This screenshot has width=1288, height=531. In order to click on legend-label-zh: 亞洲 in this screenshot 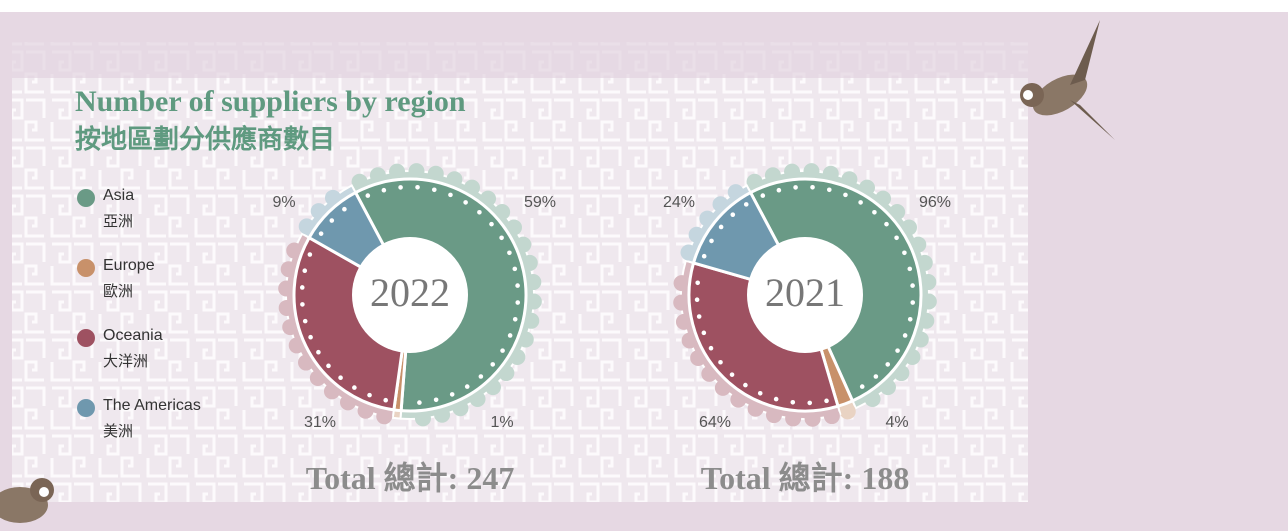, I will do `click(118, 221)`.